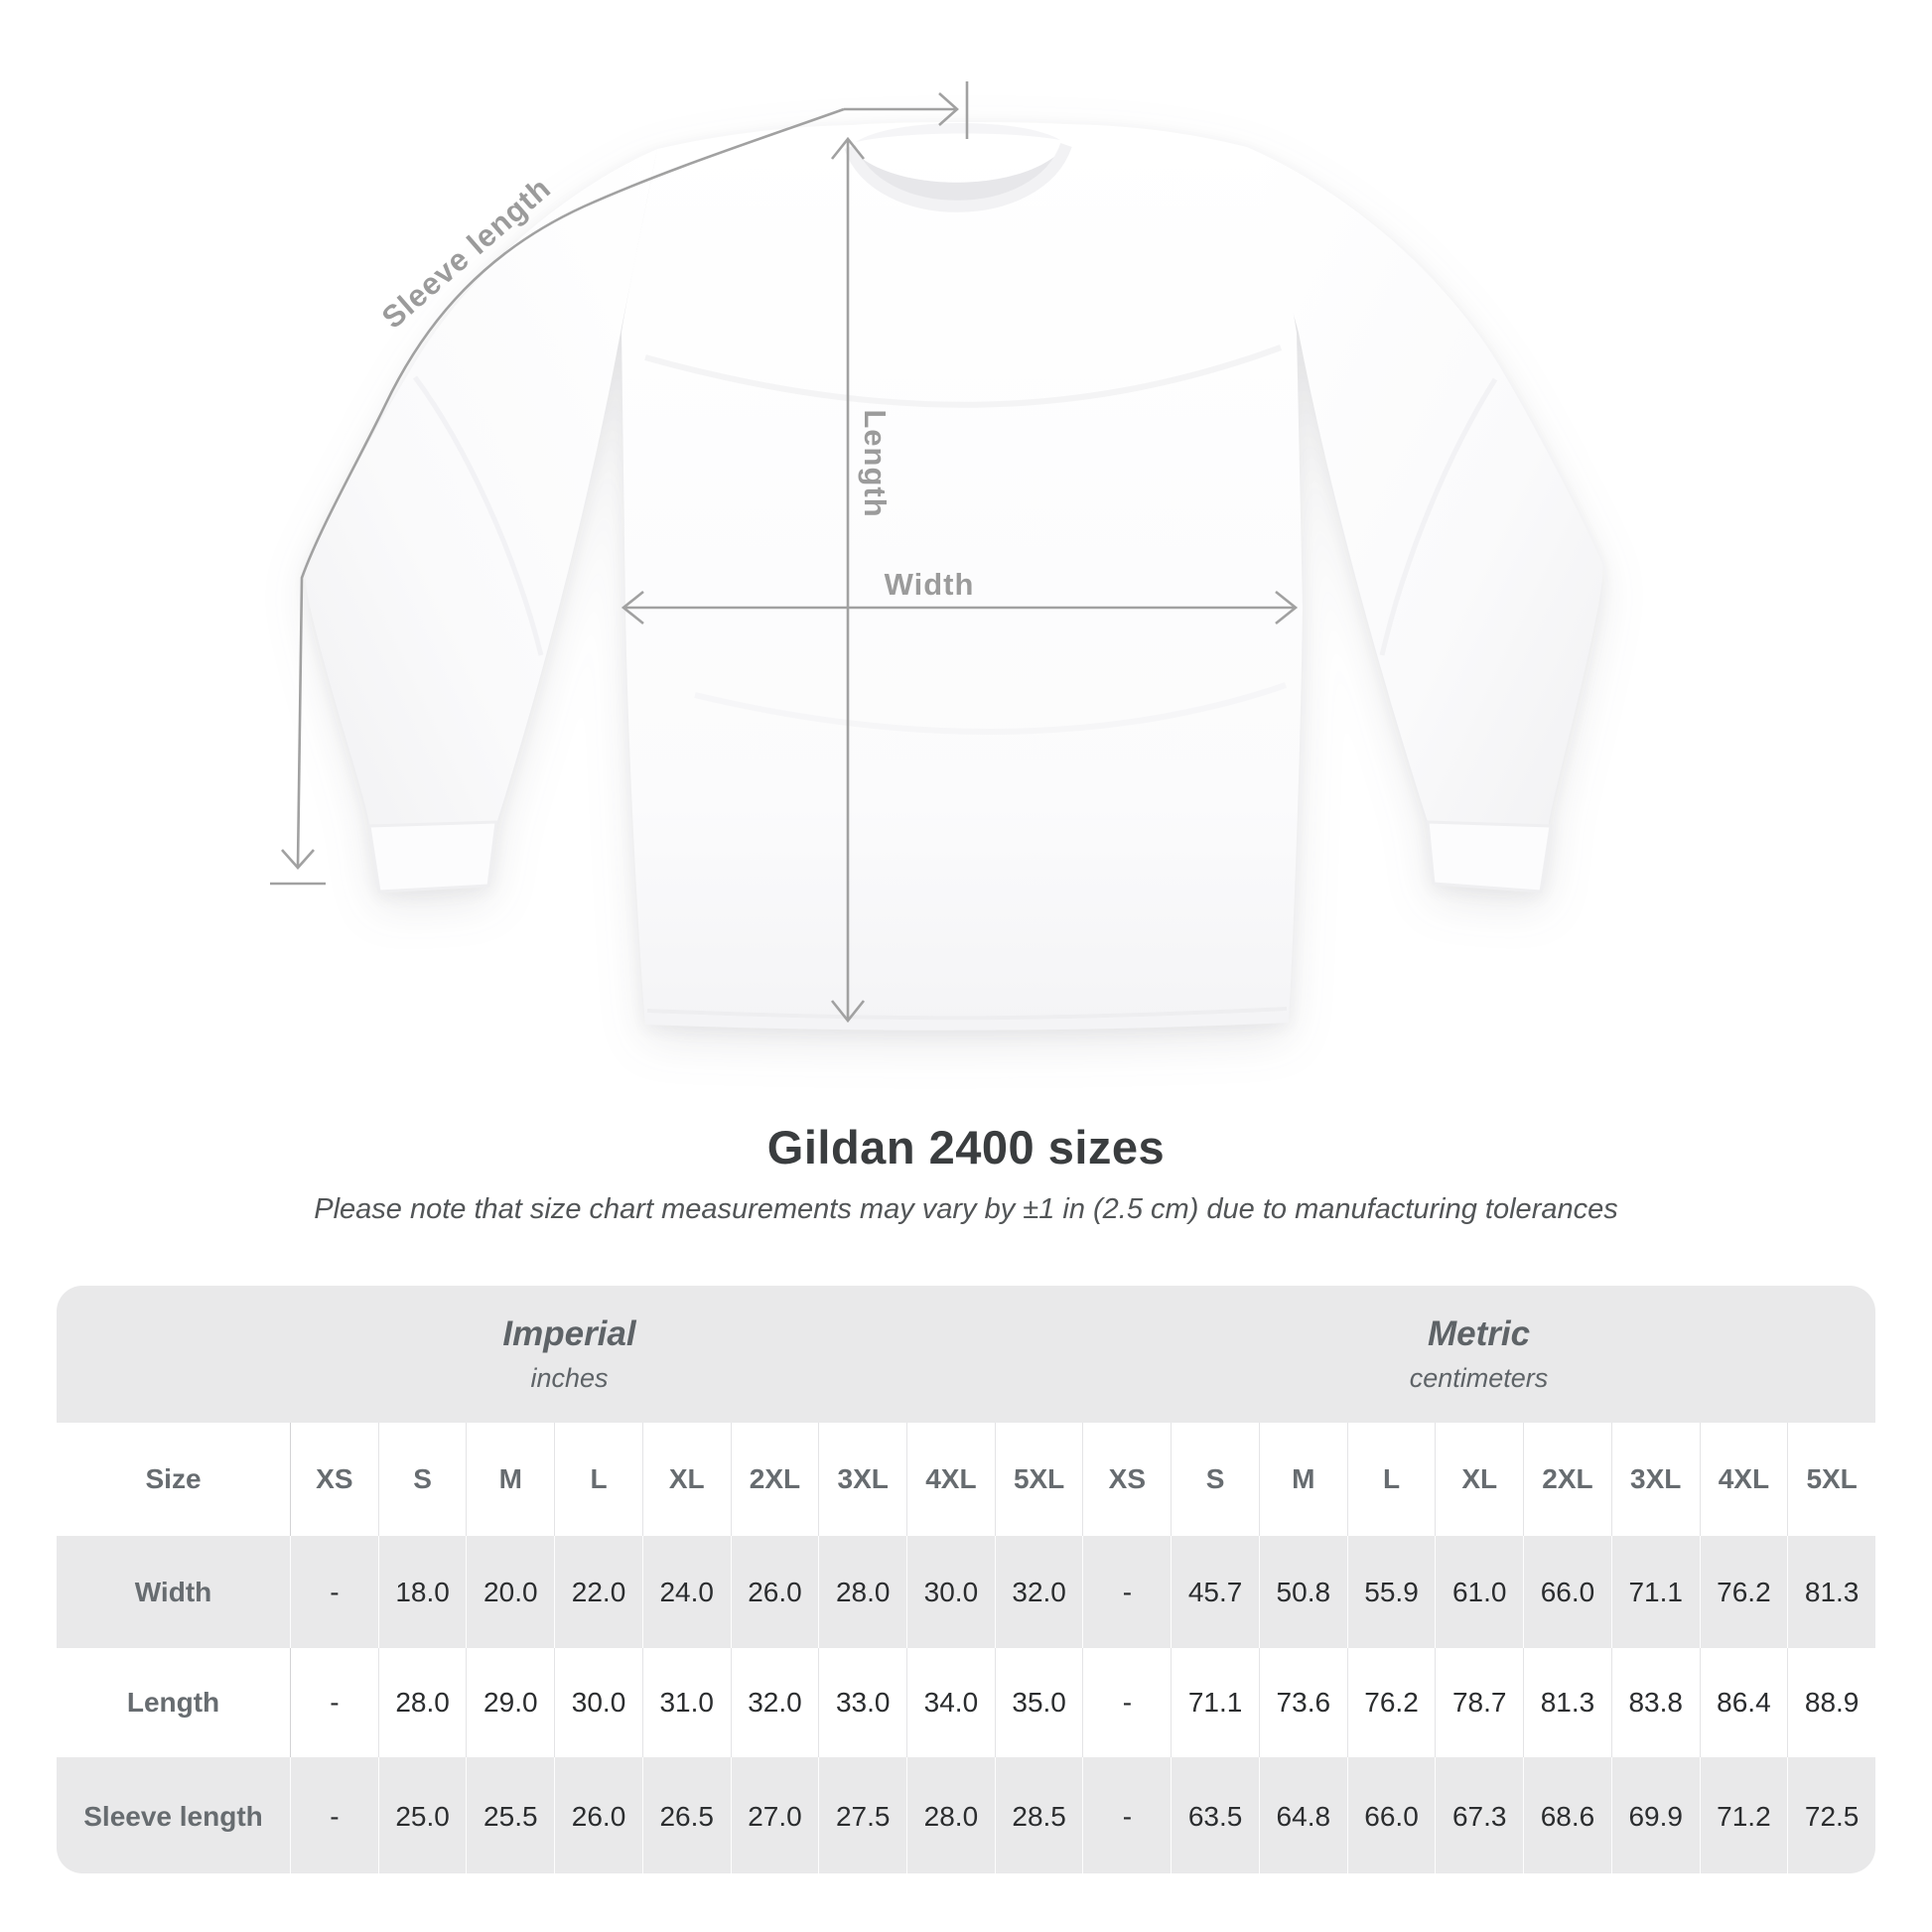 The height and width of the screenshot is (1932, 1932). I want to click on table-cell: 26.5, so click(686, 1815).